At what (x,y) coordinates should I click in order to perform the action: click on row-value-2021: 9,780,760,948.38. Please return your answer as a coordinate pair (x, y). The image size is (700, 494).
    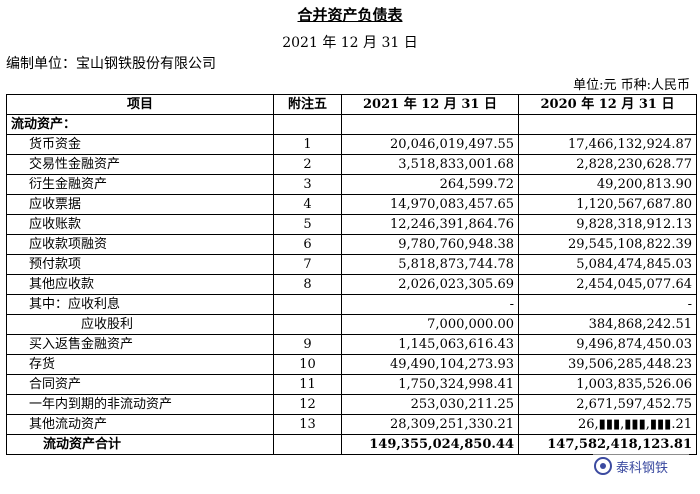
    Looking at the image, I should click on (430, 244).